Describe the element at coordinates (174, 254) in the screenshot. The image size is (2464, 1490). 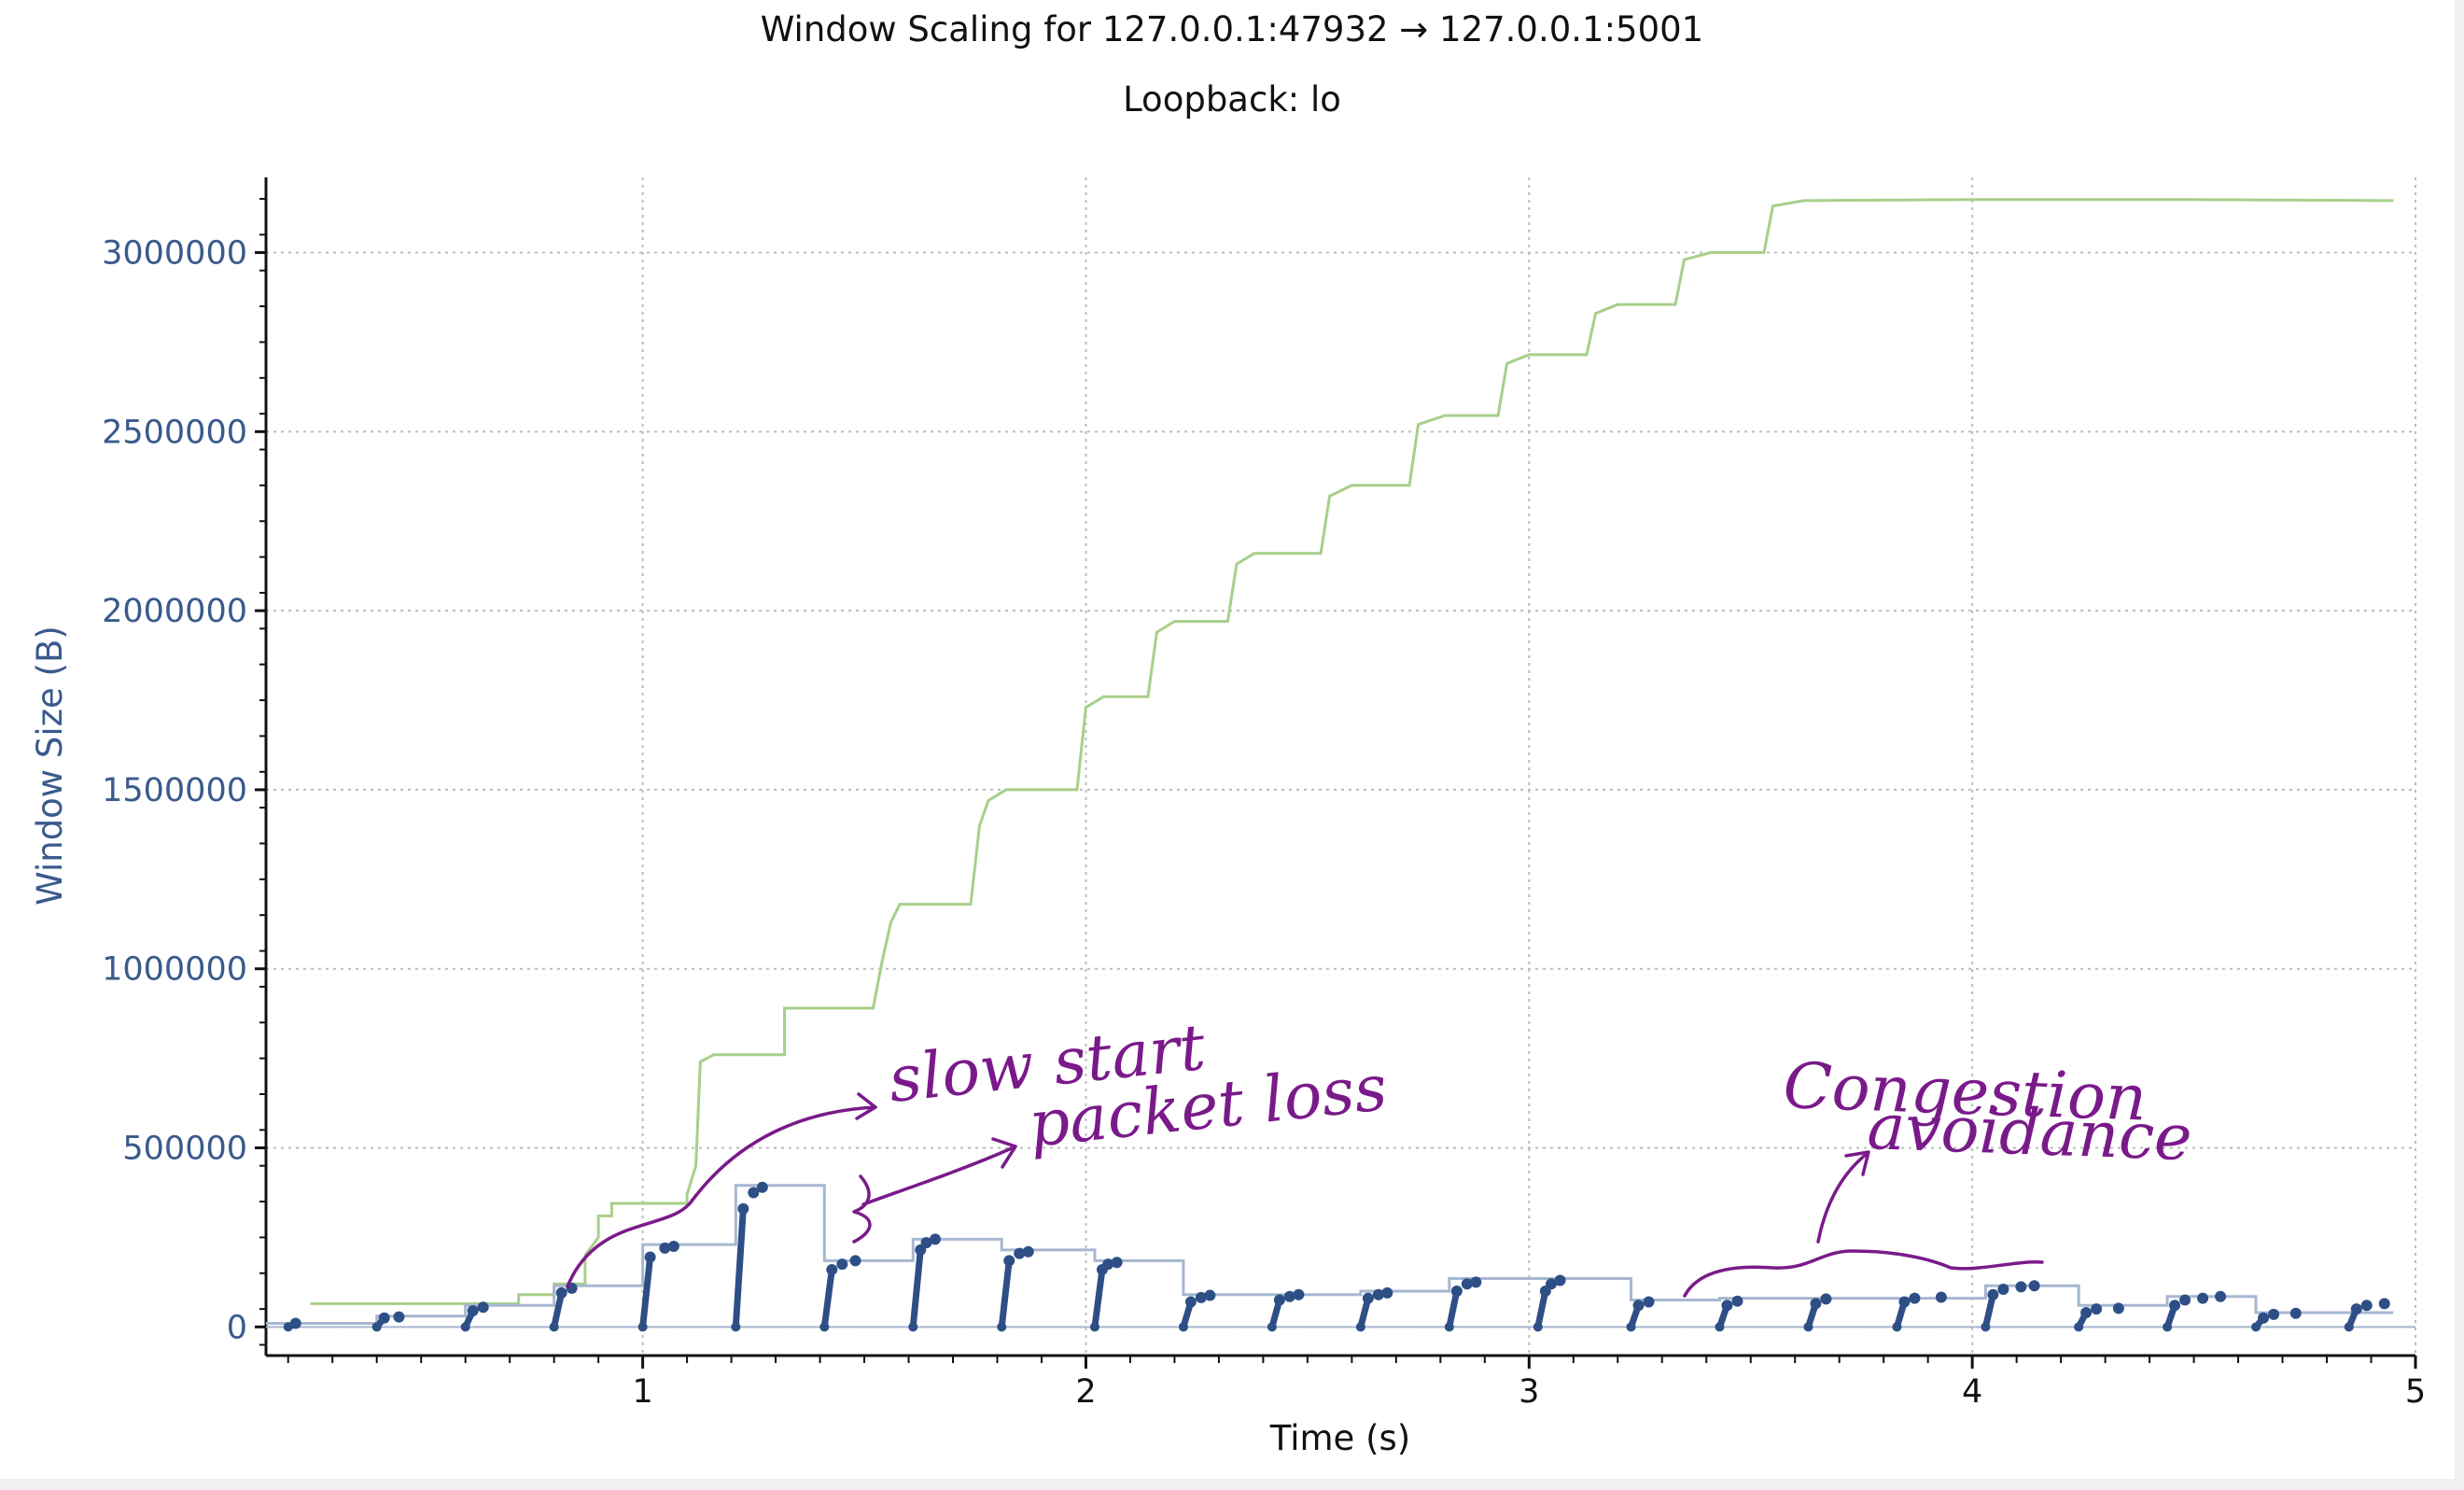
I see `y-tick-label: 3000000` at that location.